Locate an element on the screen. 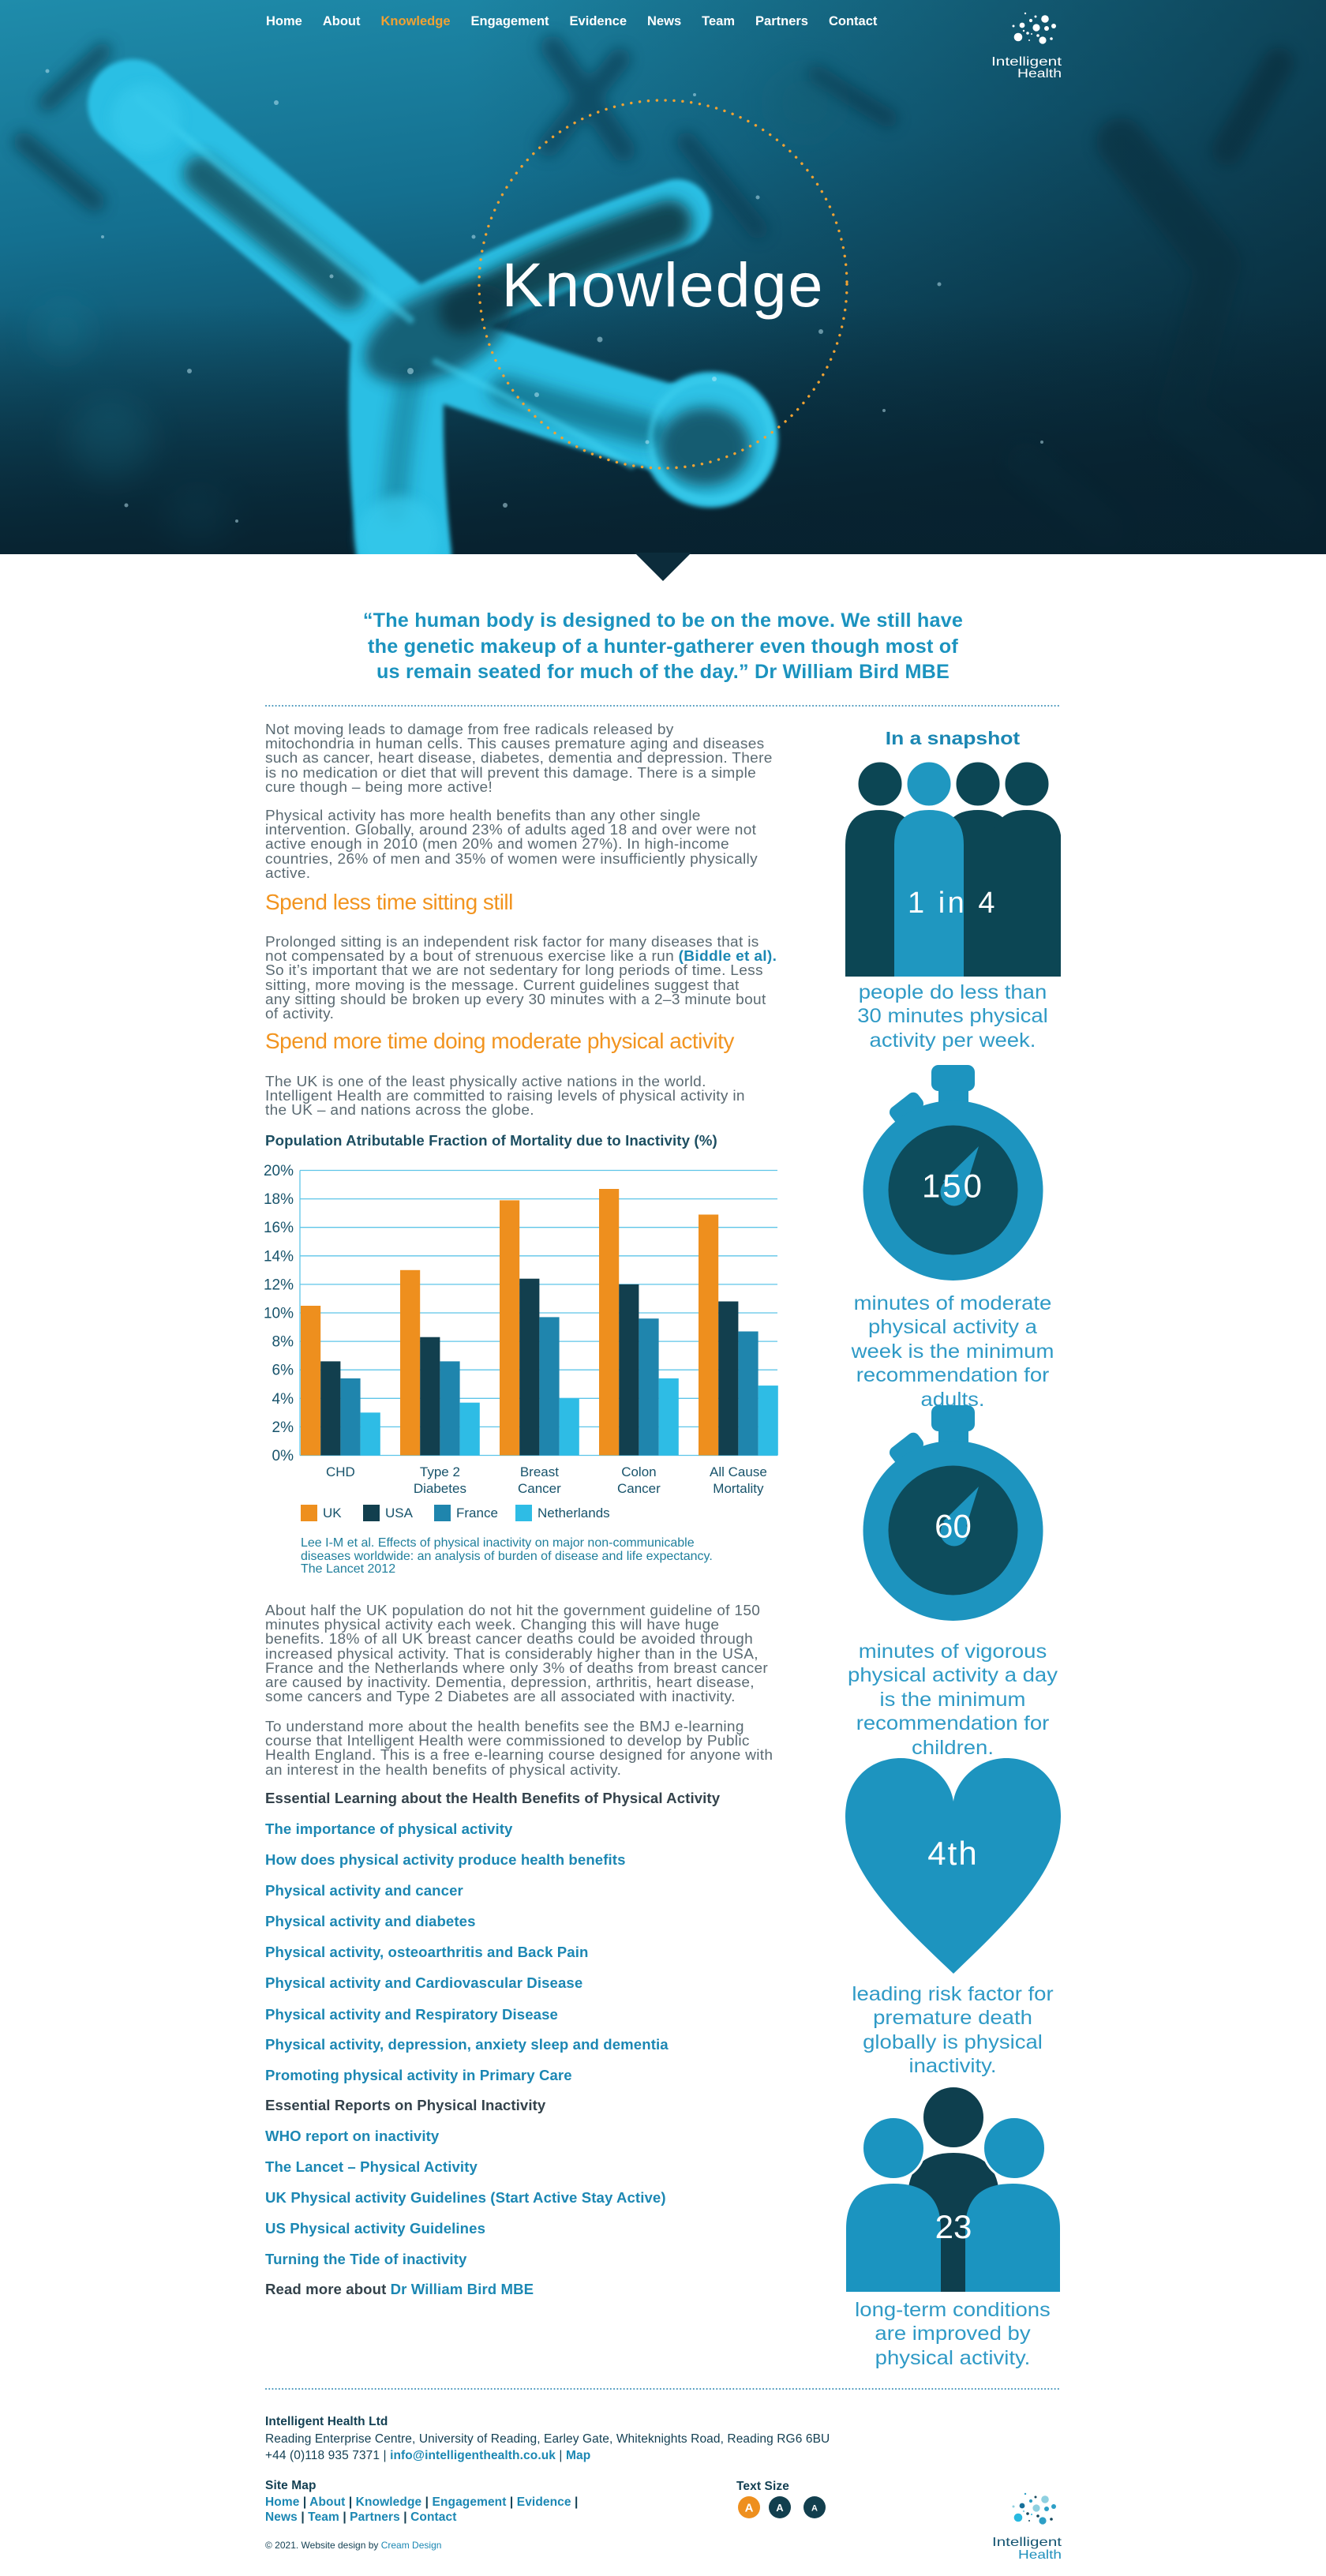 Image resolution: width=1326 pixels, height=2576 pixels. svg-text: USA is located at coordinates (399, 1512).